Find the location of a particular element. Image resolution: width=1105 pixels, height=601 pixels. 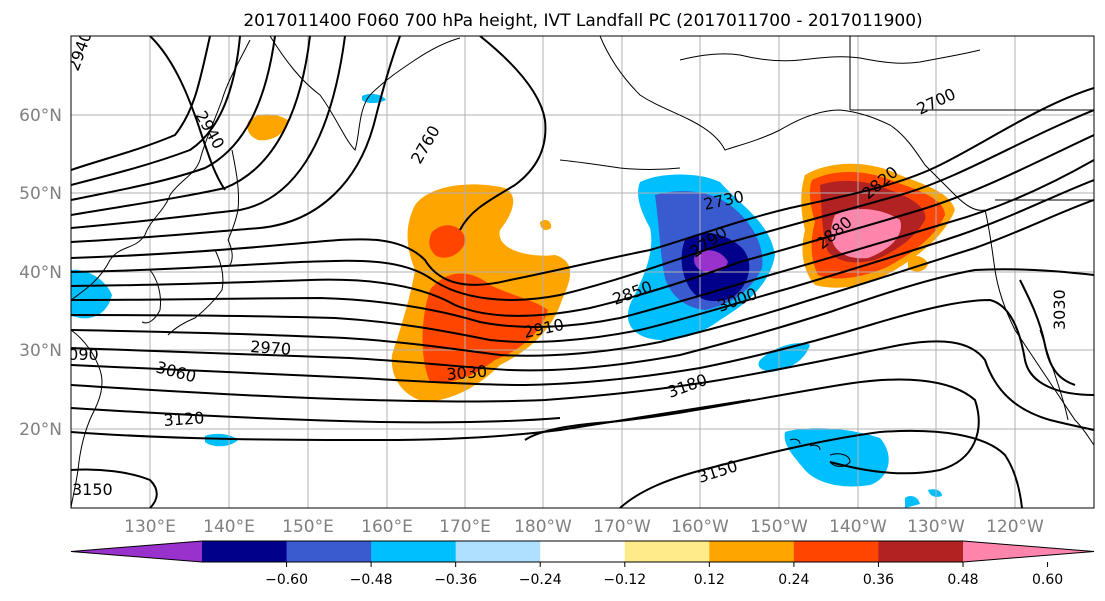

colorbar-tick-label: 0.60 is located at coordinates (1047, 580).